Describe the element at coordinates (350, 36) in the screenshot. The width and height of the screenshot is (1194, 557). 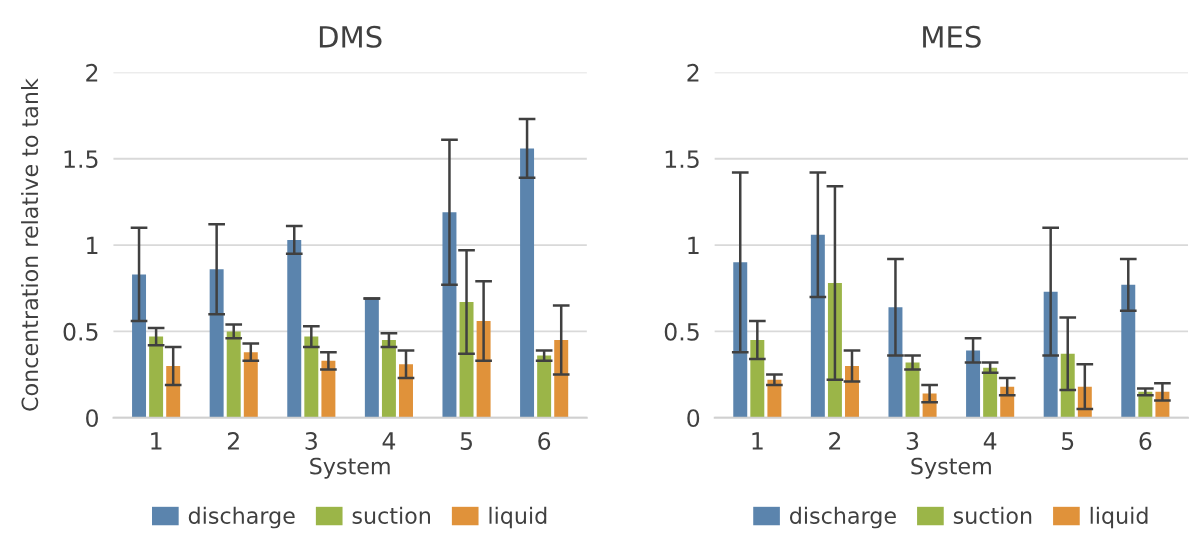
I see `chart-title: DMS` at that location.